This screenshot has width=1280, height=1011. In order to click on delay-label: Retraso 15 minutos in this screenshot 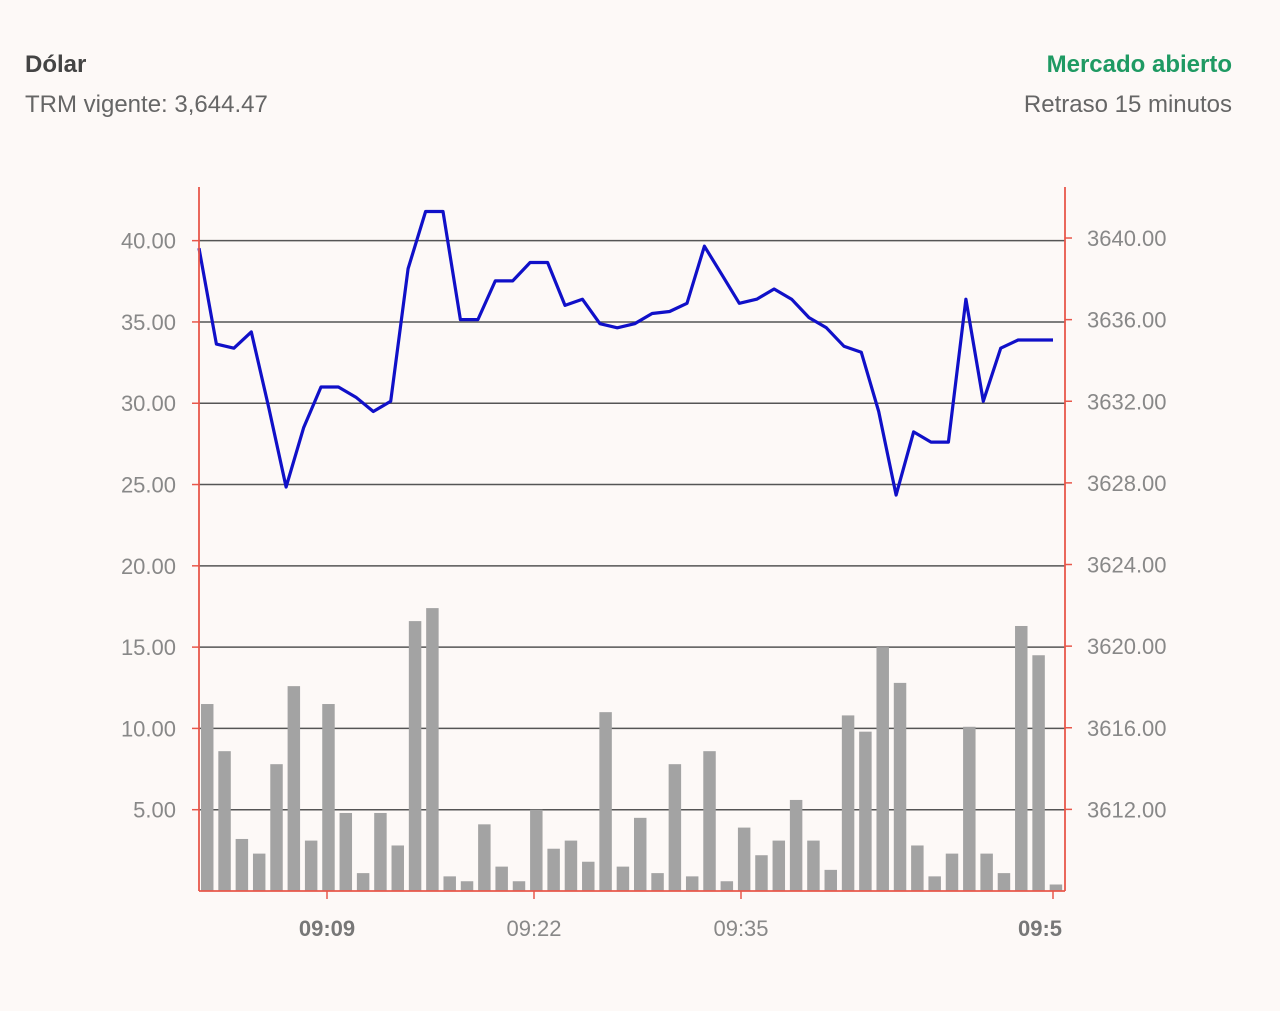, I will do `click(1127, 104)`.